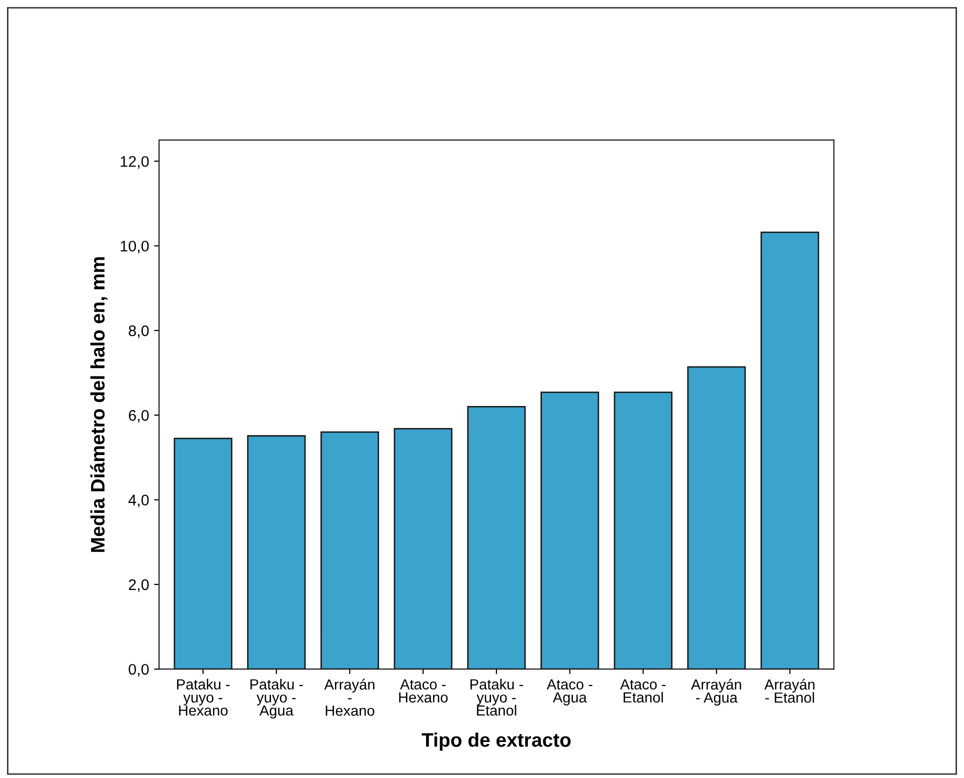 Image resolution: width=964 pixels, height=778 pixels. I want to click on y-tick-label: 6,0, so click(138, 416).